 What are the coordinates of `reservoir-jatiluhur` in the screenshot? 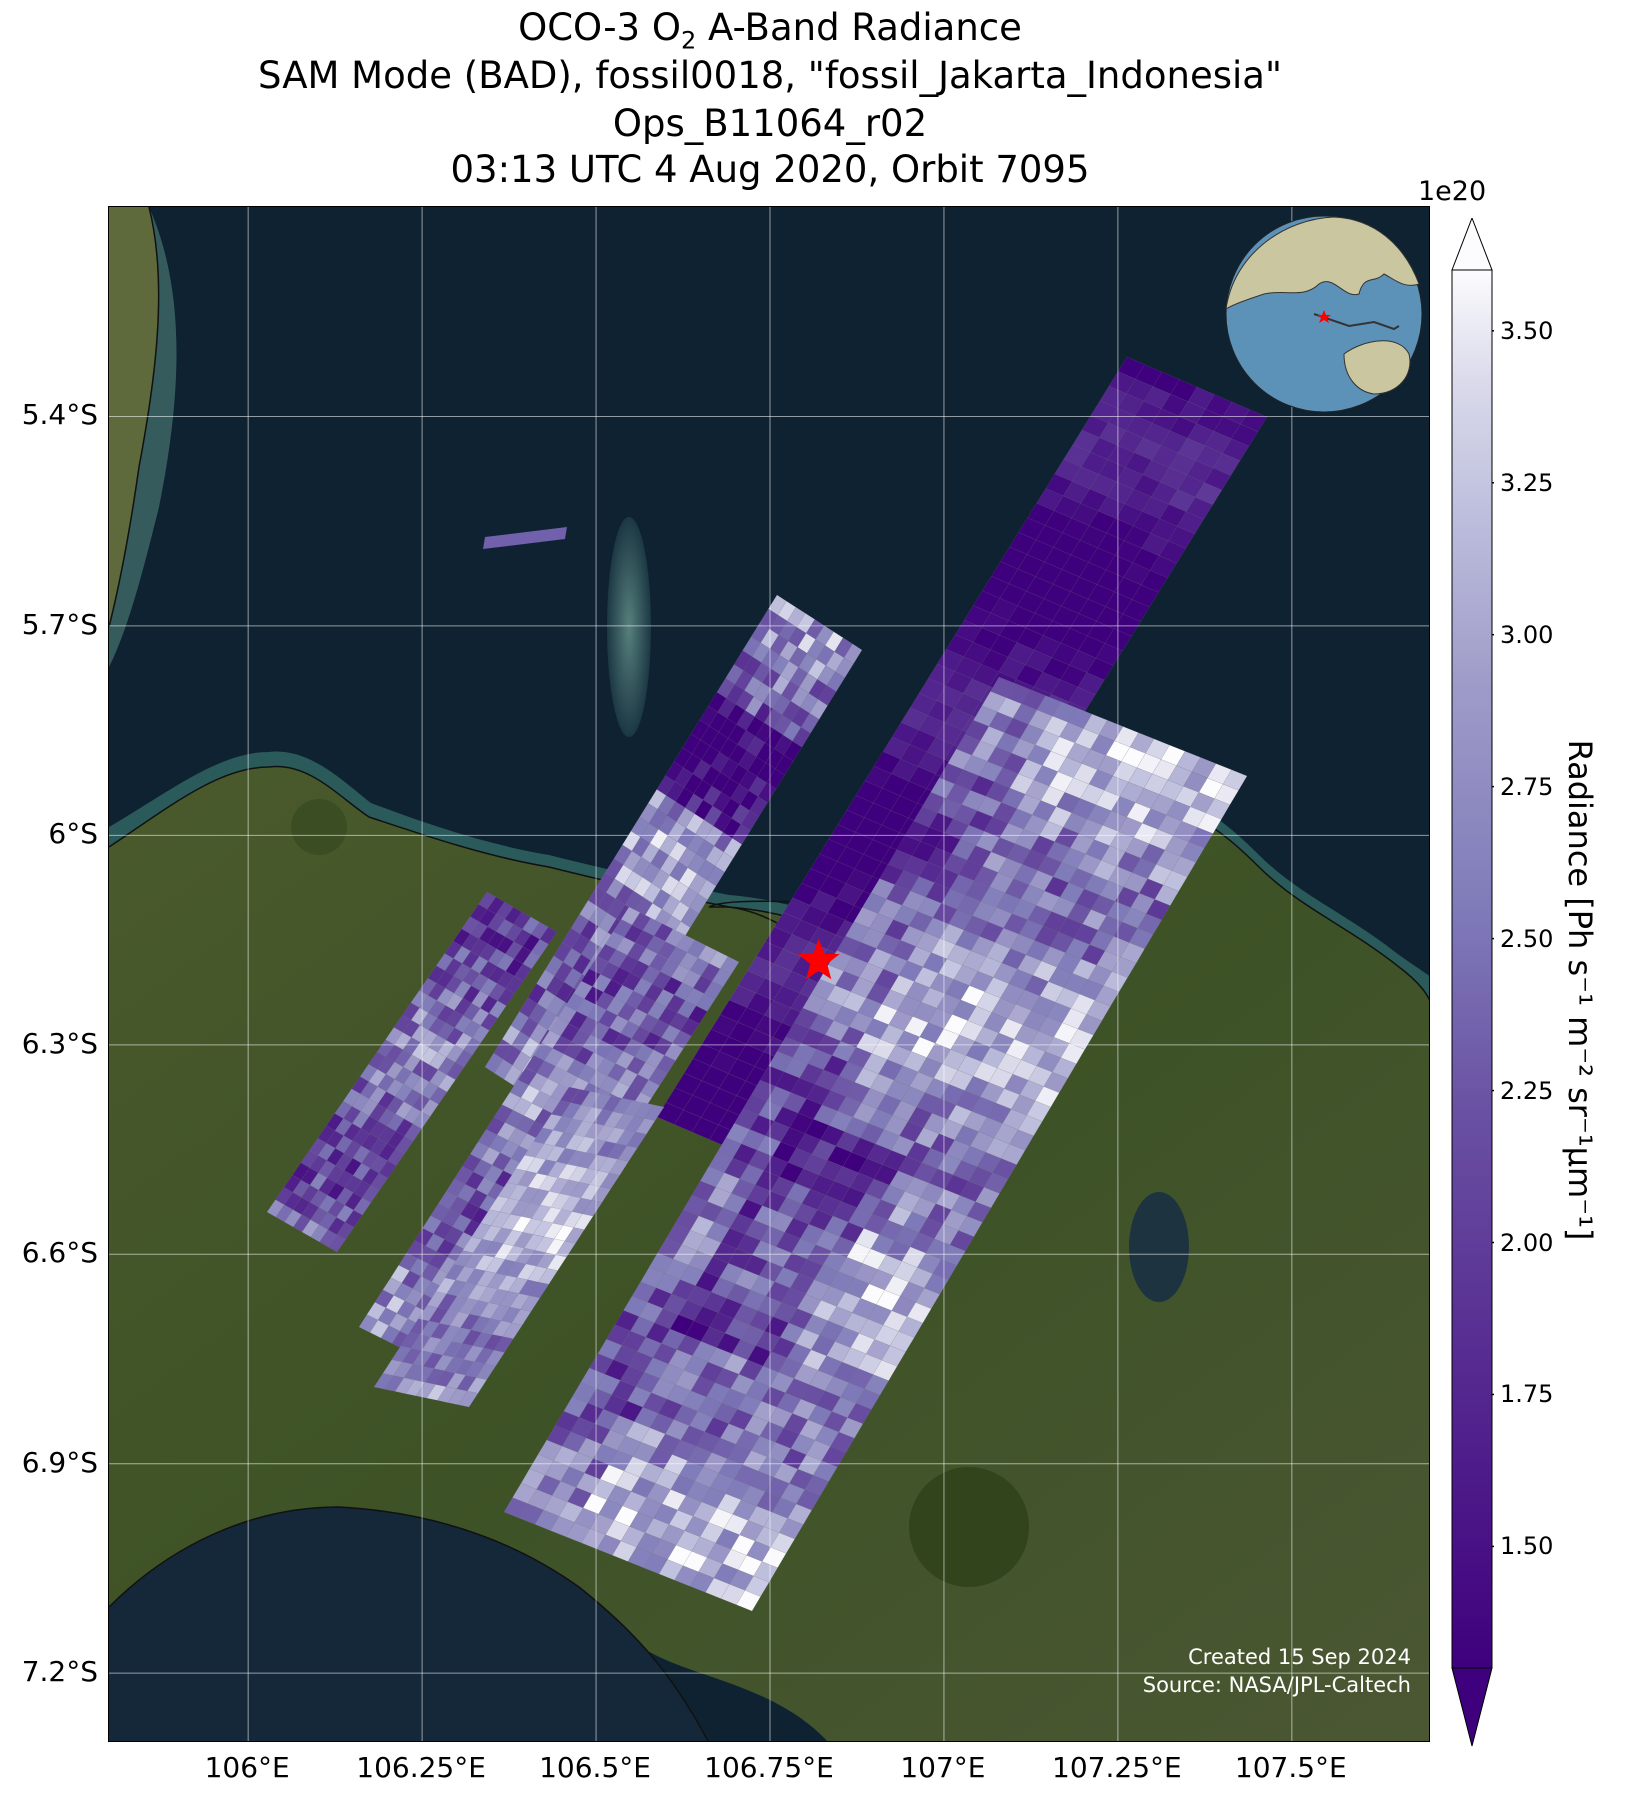 It's located at (1159, 1247).